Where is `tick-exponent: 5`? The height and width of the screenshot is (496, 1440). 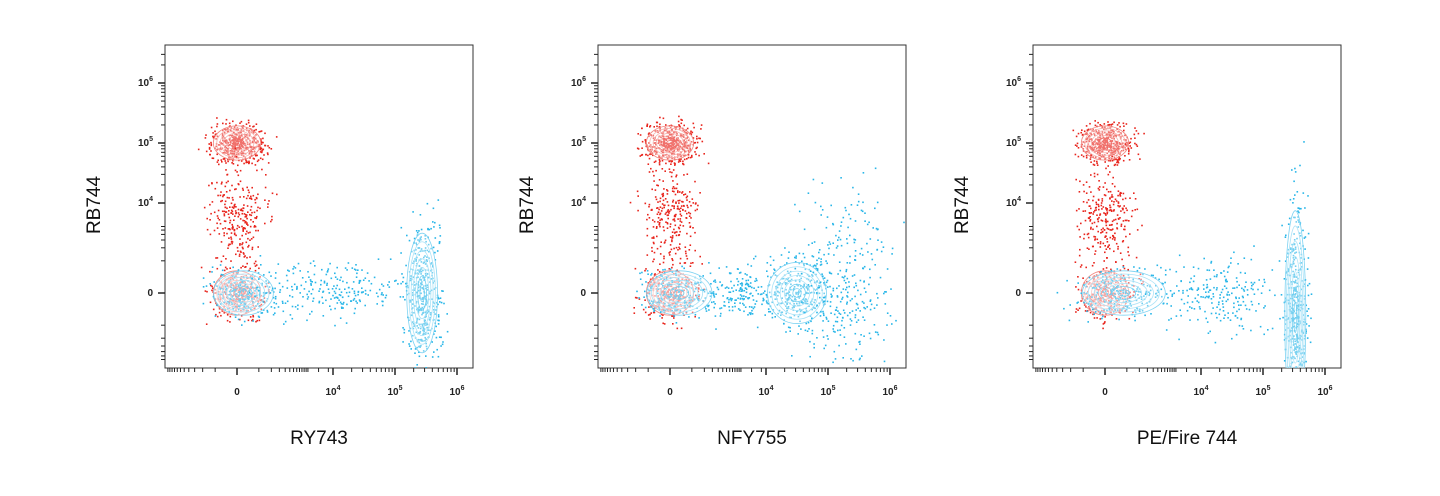 tick-exponent: 5 is located at coordinates (151, 139).